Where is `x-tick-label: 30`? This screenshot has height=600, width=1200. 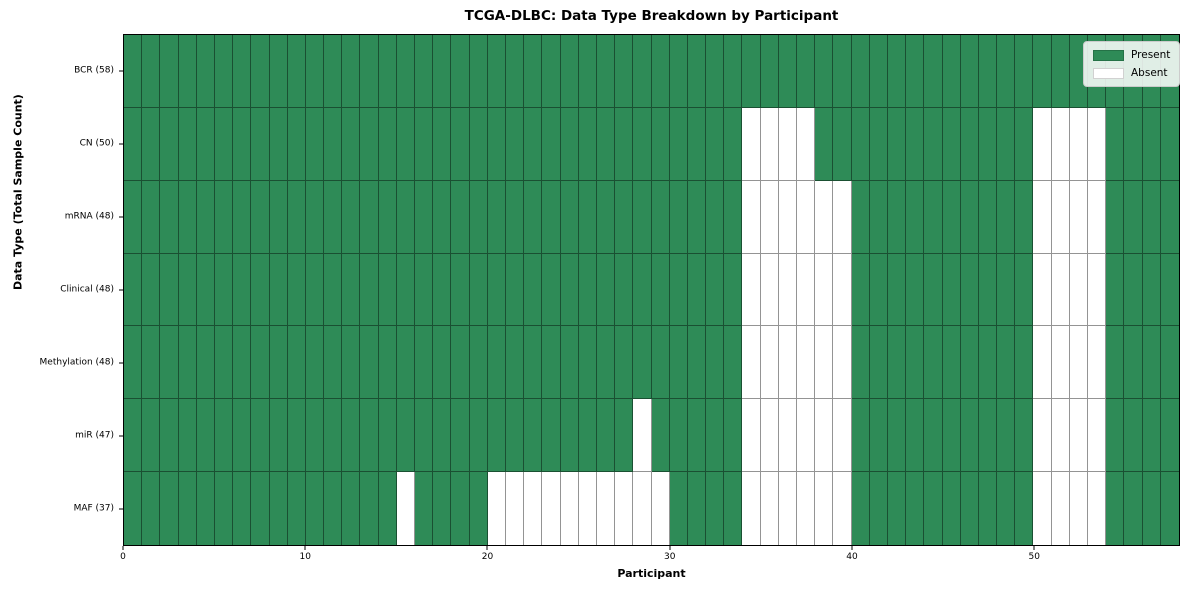 x-tick-label: 30 is located at coordinates (669, 557).